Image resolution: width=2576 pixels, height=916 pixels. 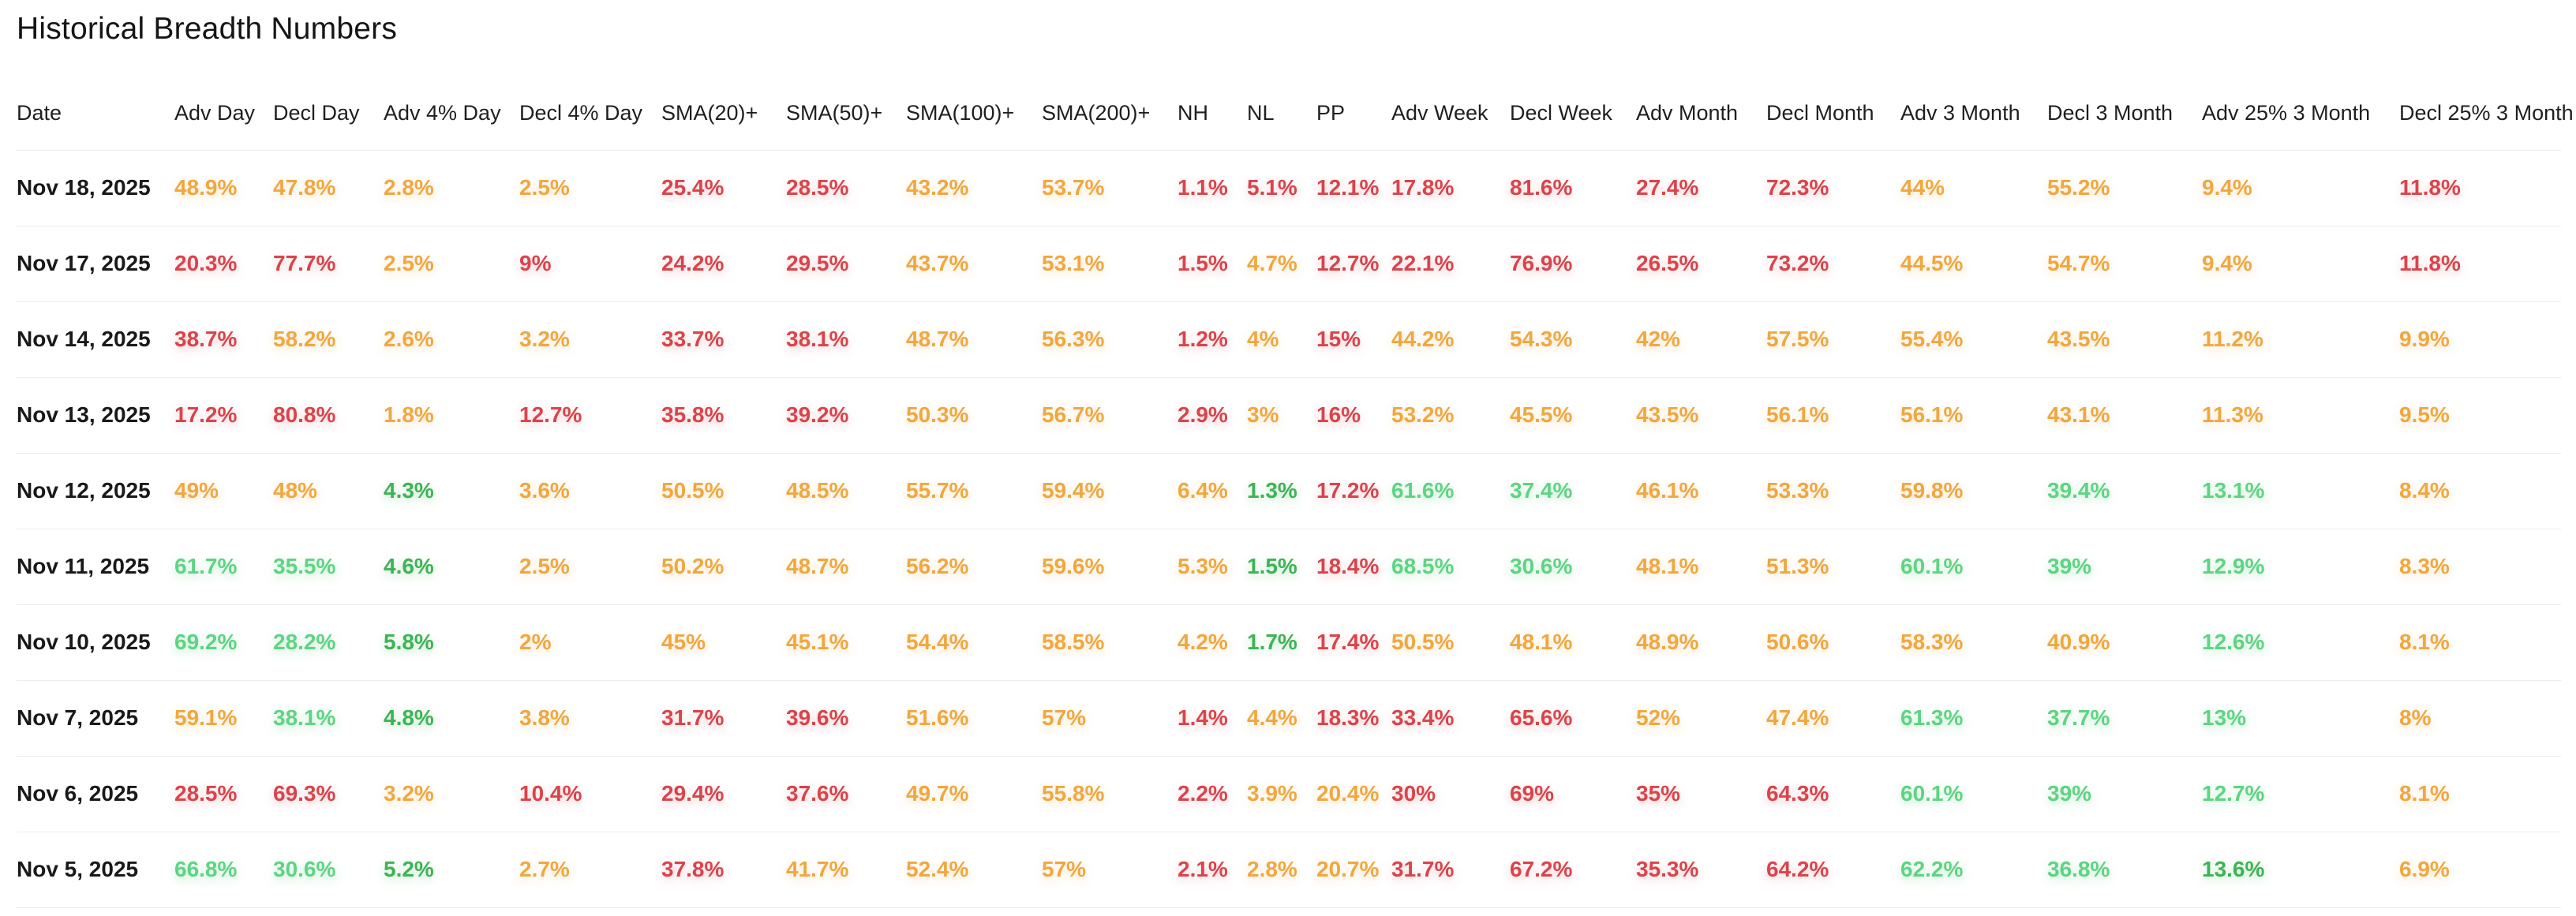 What do you see at coordinates (2300, 567) in the screenshot?
I see `cell-adv-25-3-month: 12.9%` at bounding box center [2300, 567].